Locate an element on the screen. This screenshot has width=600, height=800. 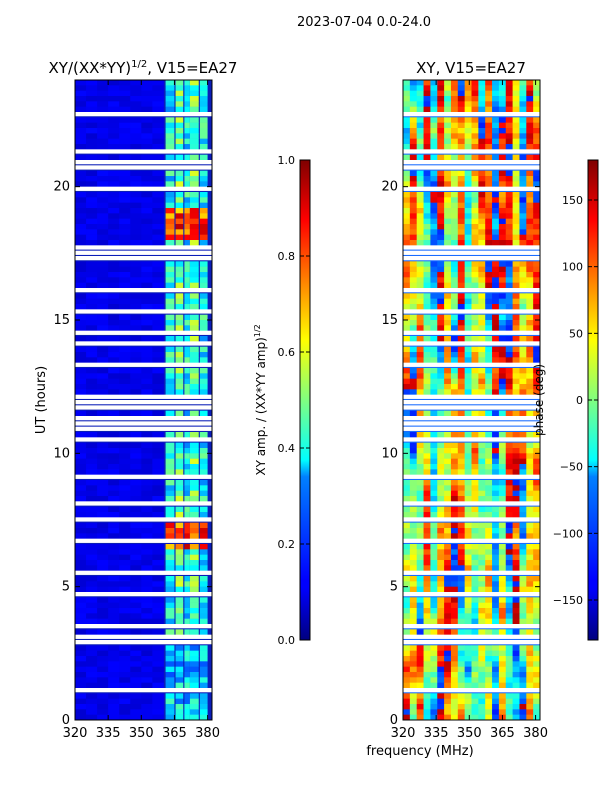
panel1-title-main: XY/(XX*YY) is located at coordinates (90, 68).